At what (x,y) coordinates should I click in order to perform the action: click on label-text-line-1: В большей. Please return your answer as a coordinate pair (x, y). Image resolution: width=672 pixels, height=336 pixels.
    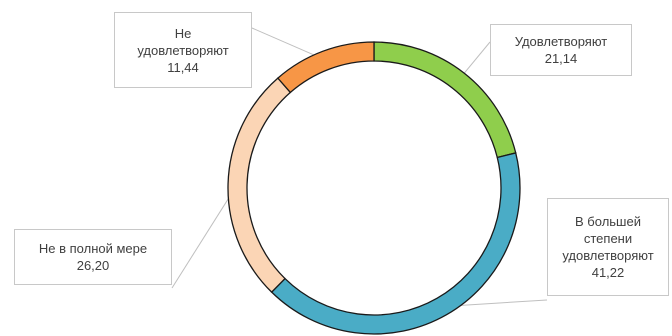
    Looking at the image, I should click on (608, 221).